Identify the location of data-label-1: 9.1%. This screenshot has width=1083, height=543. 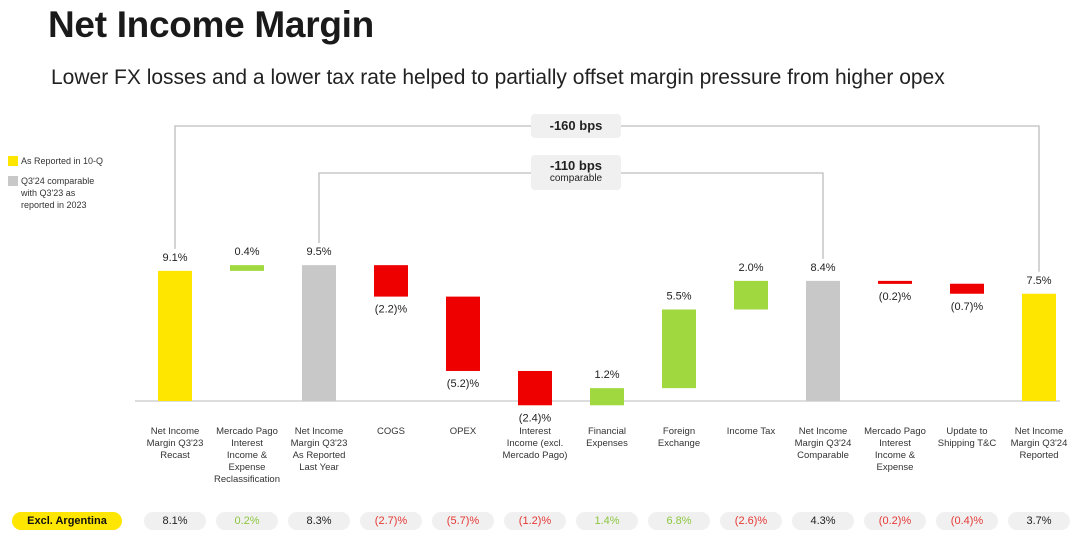
(174, 258).